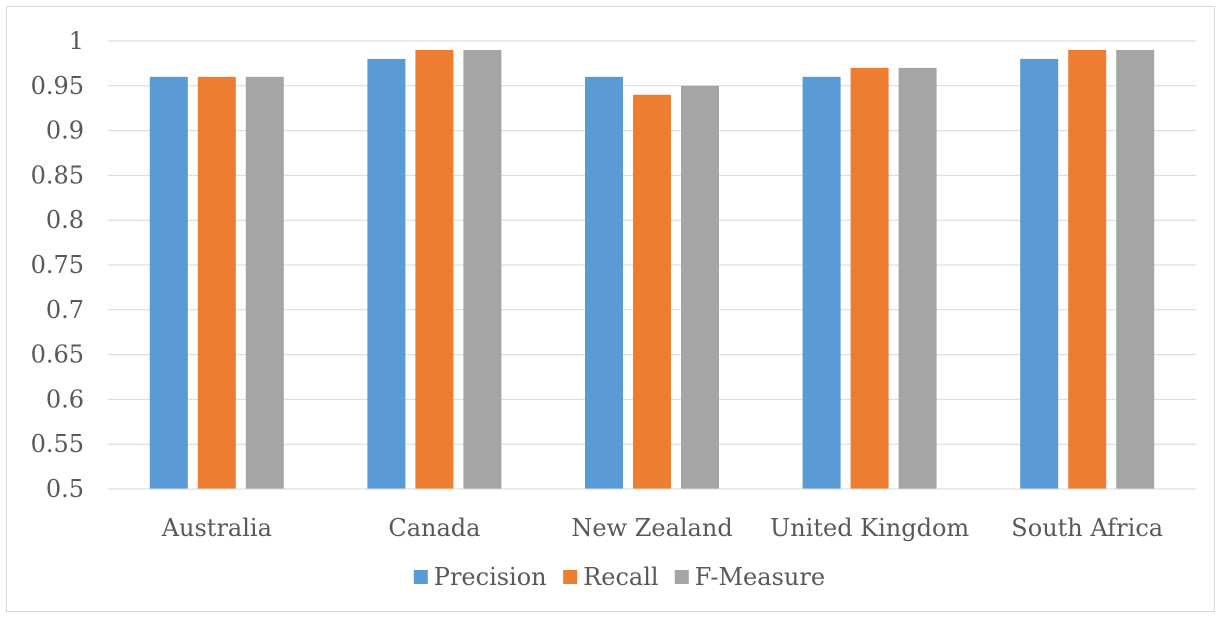  I want to click on bar-recall-australia, so click(216, 282).